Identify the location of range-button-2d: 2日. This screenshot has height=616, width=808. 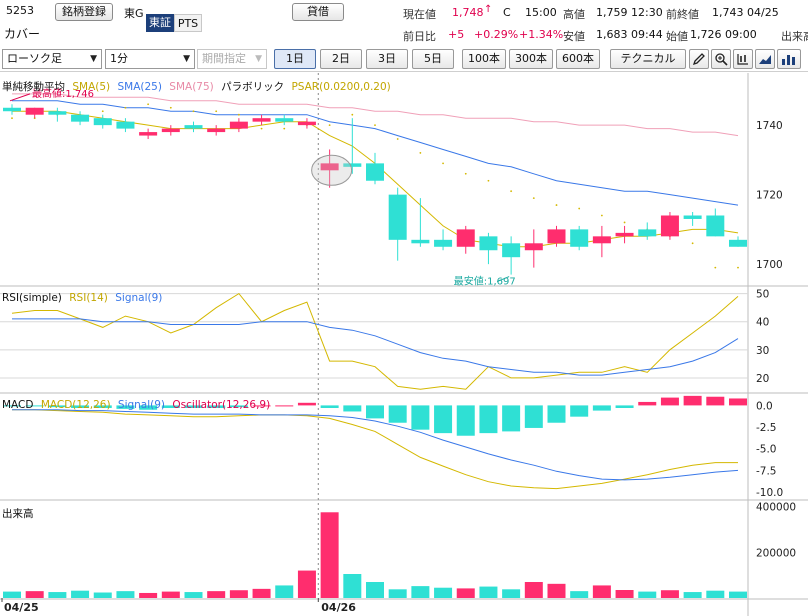
(341, 59).